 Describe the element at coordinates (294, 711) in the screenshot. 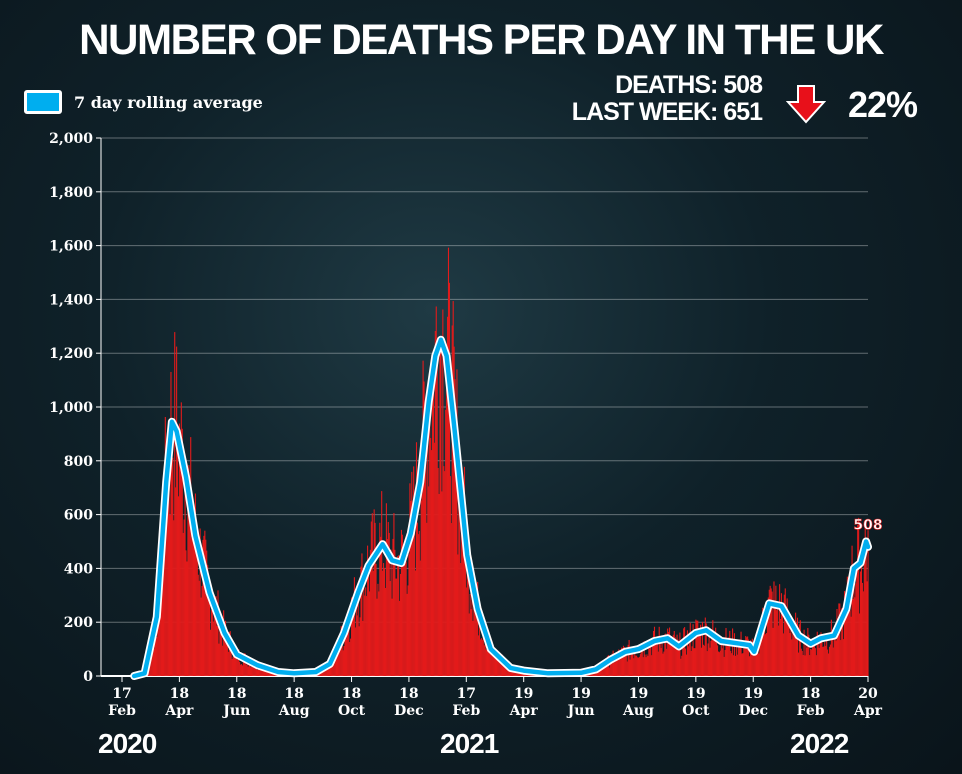

I see `x-tick-month: Aug` at that location.